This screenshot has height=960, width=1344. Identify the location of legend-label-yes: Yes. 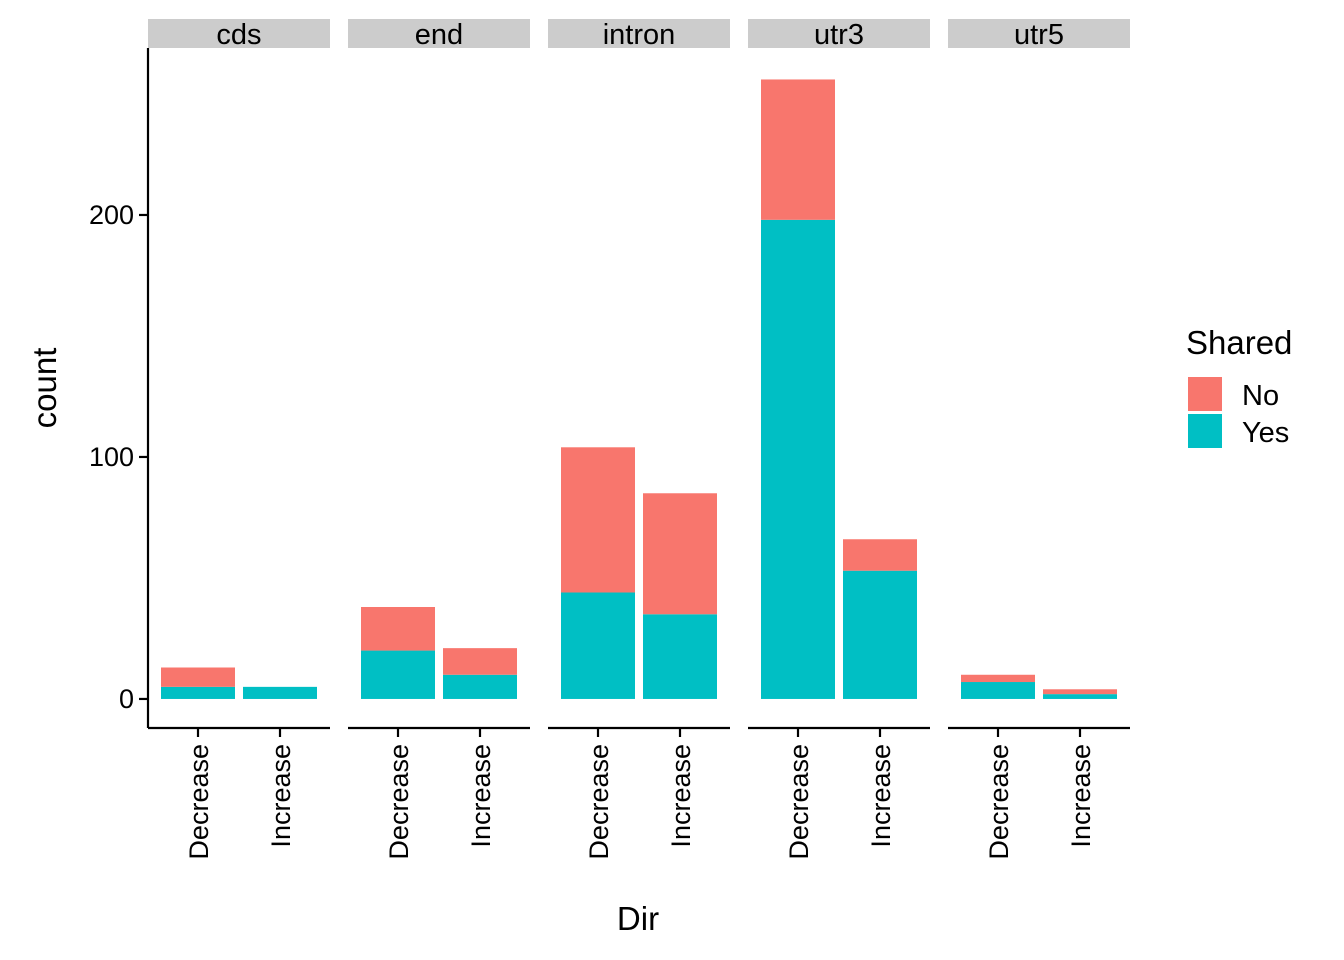
(1265, 433).